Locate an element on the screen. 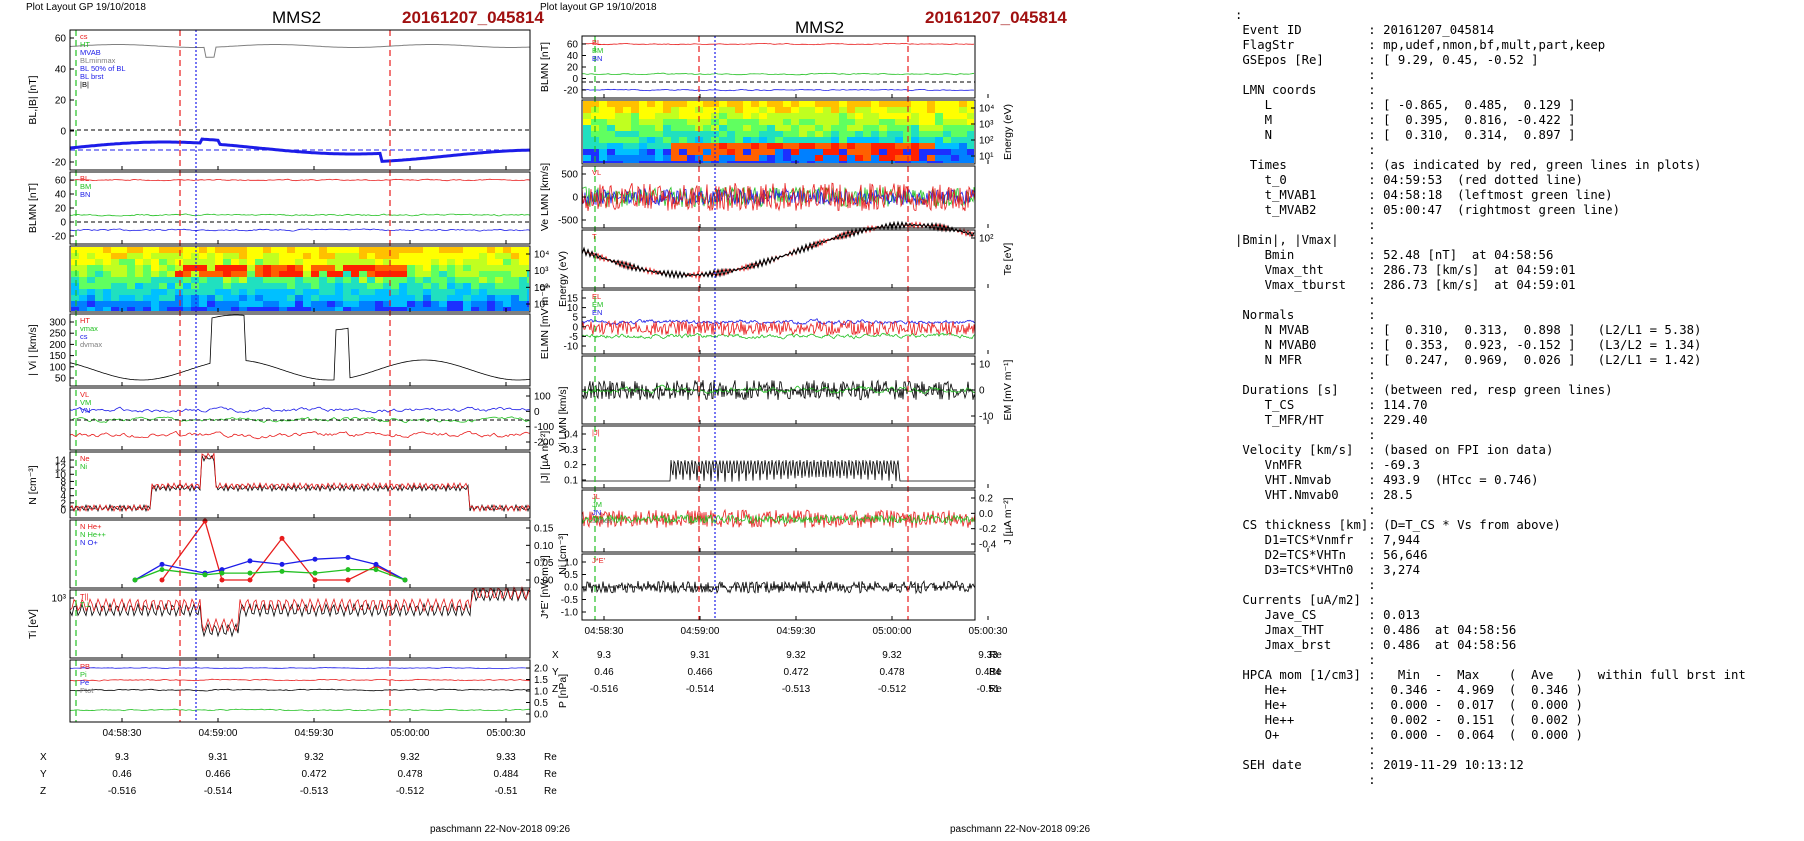  x-tick-label: 04:59:30 is located at coordinates (314, 733).